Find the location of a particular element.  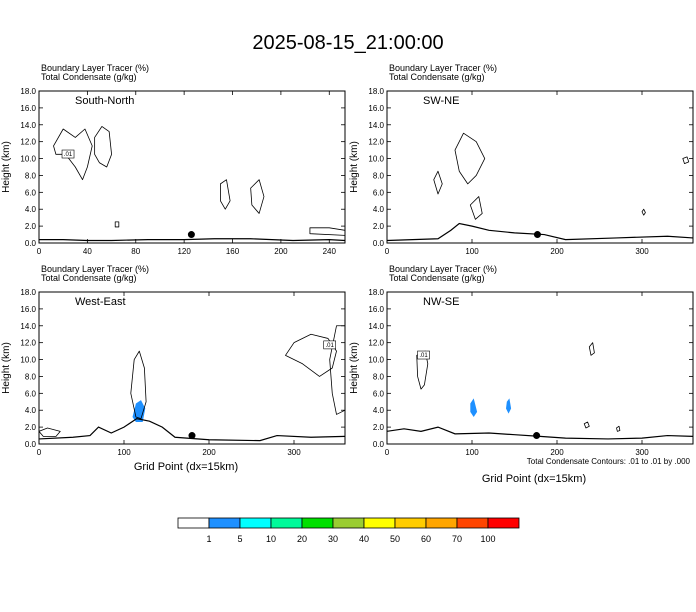

figure-title: 2025-08-15_21:00:00 is located at coordinates (347, 43).